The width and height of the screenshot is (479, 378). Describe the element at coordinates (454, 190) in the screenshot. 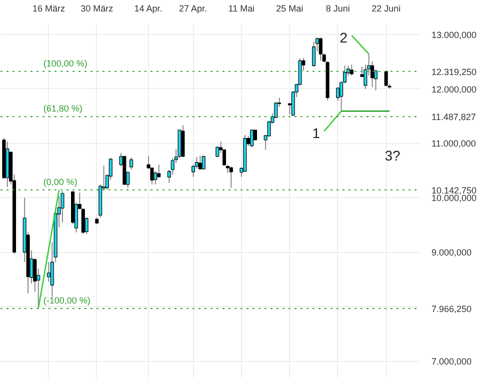

I see `ref-line-label: 10.142,750` at that location.